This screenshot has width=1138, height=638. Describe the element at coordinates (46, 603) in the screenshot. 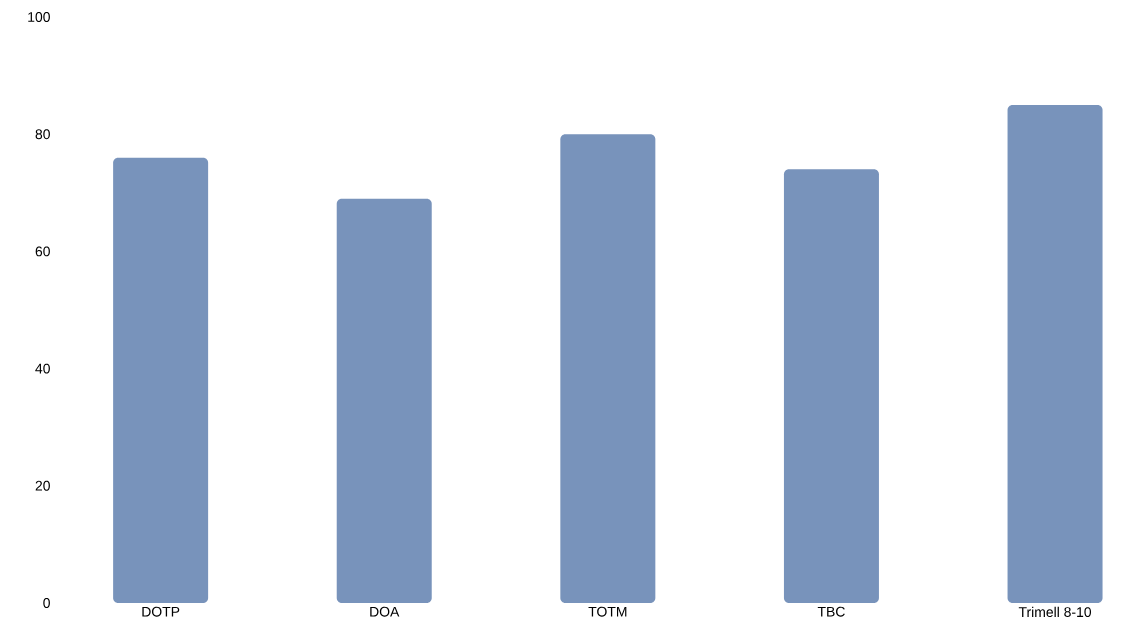

I see `y-tick-label: 0` at that location.